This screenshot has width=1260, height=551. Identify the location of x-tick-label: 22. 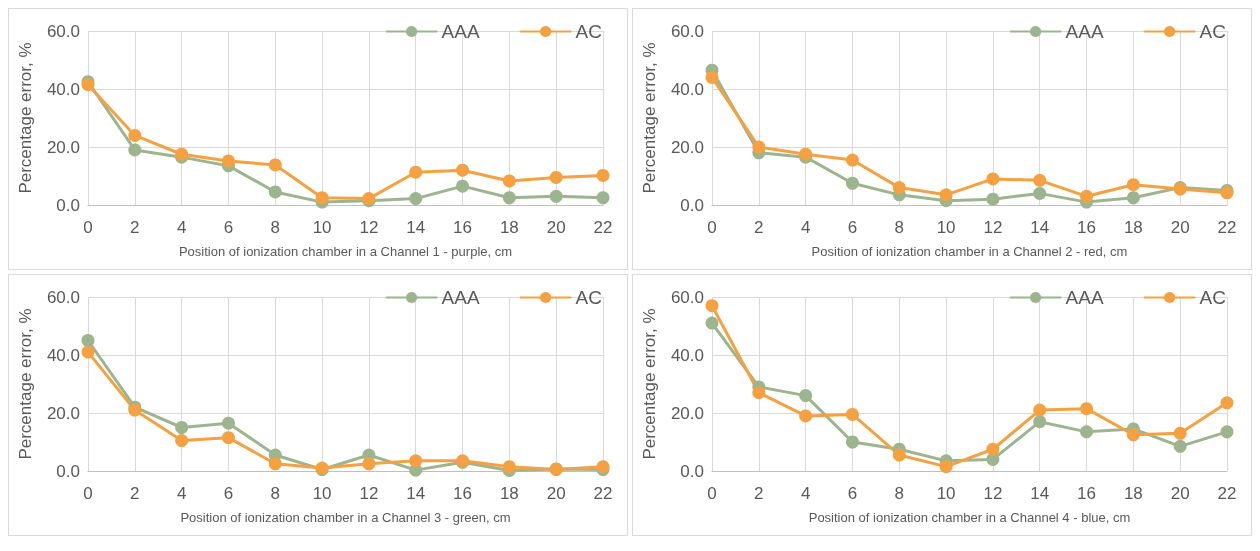
(603, 493).